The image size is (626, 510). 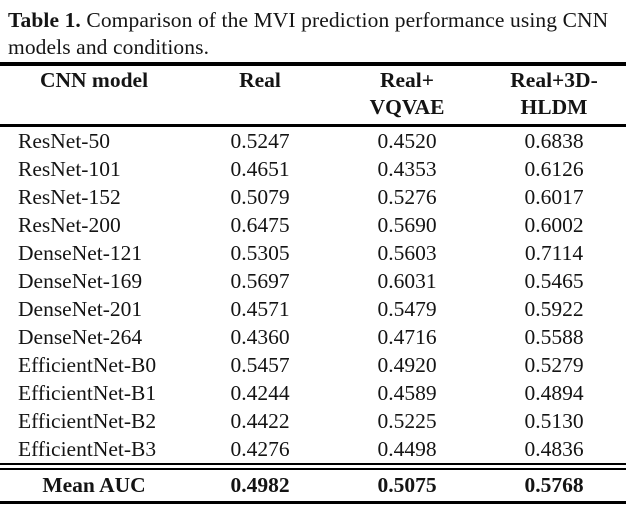 I want to click on auc-value-cell: 0.4651, so click(x=260, y=169).